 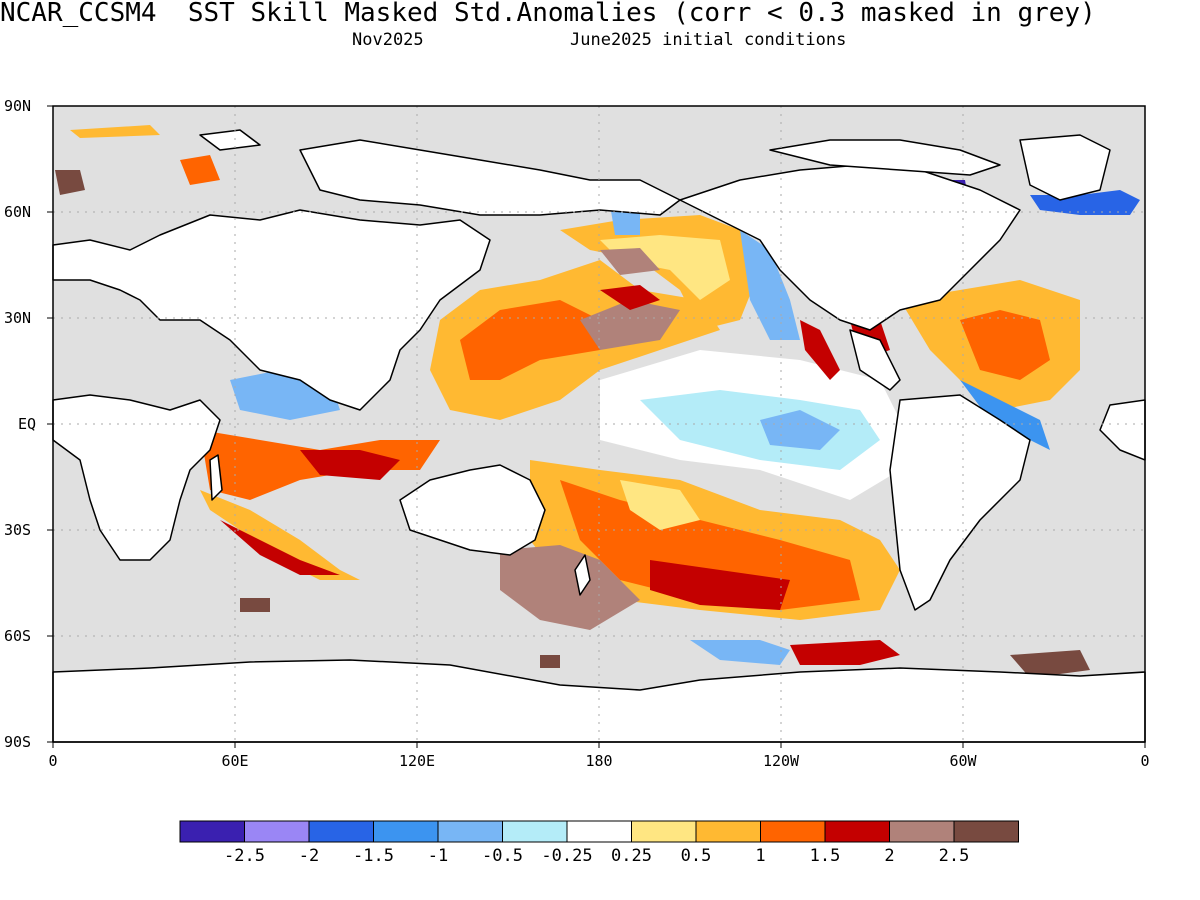 What do you see at coordinates (230, 140) in the screenshot?
I see `land-svalbard` at bounding box center [230, 140].